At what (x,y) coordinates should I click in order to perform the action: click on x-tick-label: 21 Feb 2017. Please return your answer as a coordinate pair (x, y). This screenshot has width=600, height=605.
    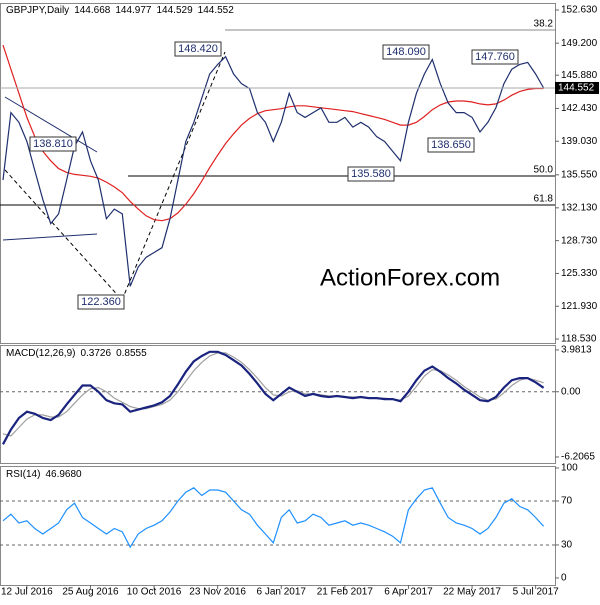
    Looking at the image, I should click on (345, 592).